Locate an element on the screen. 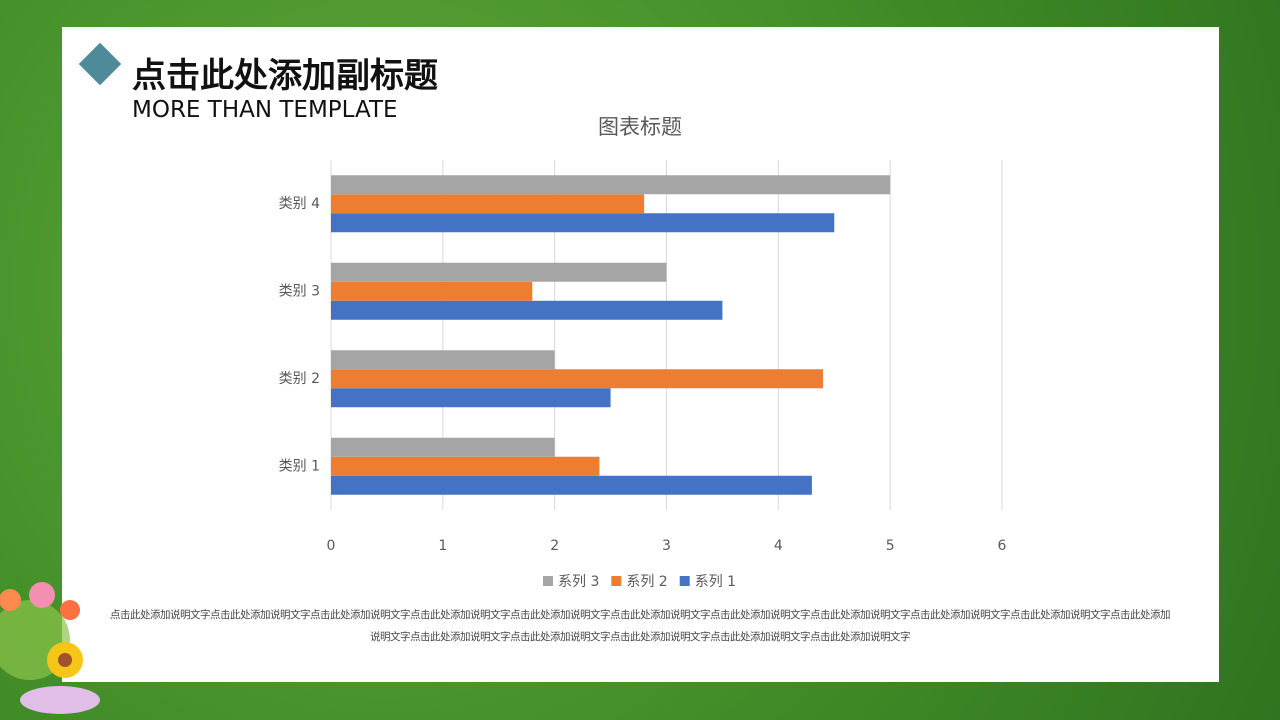 The width and height of the screenshot is (1280, 720). y-tick-label: 类别 2 is located at coordinates (299, 379).